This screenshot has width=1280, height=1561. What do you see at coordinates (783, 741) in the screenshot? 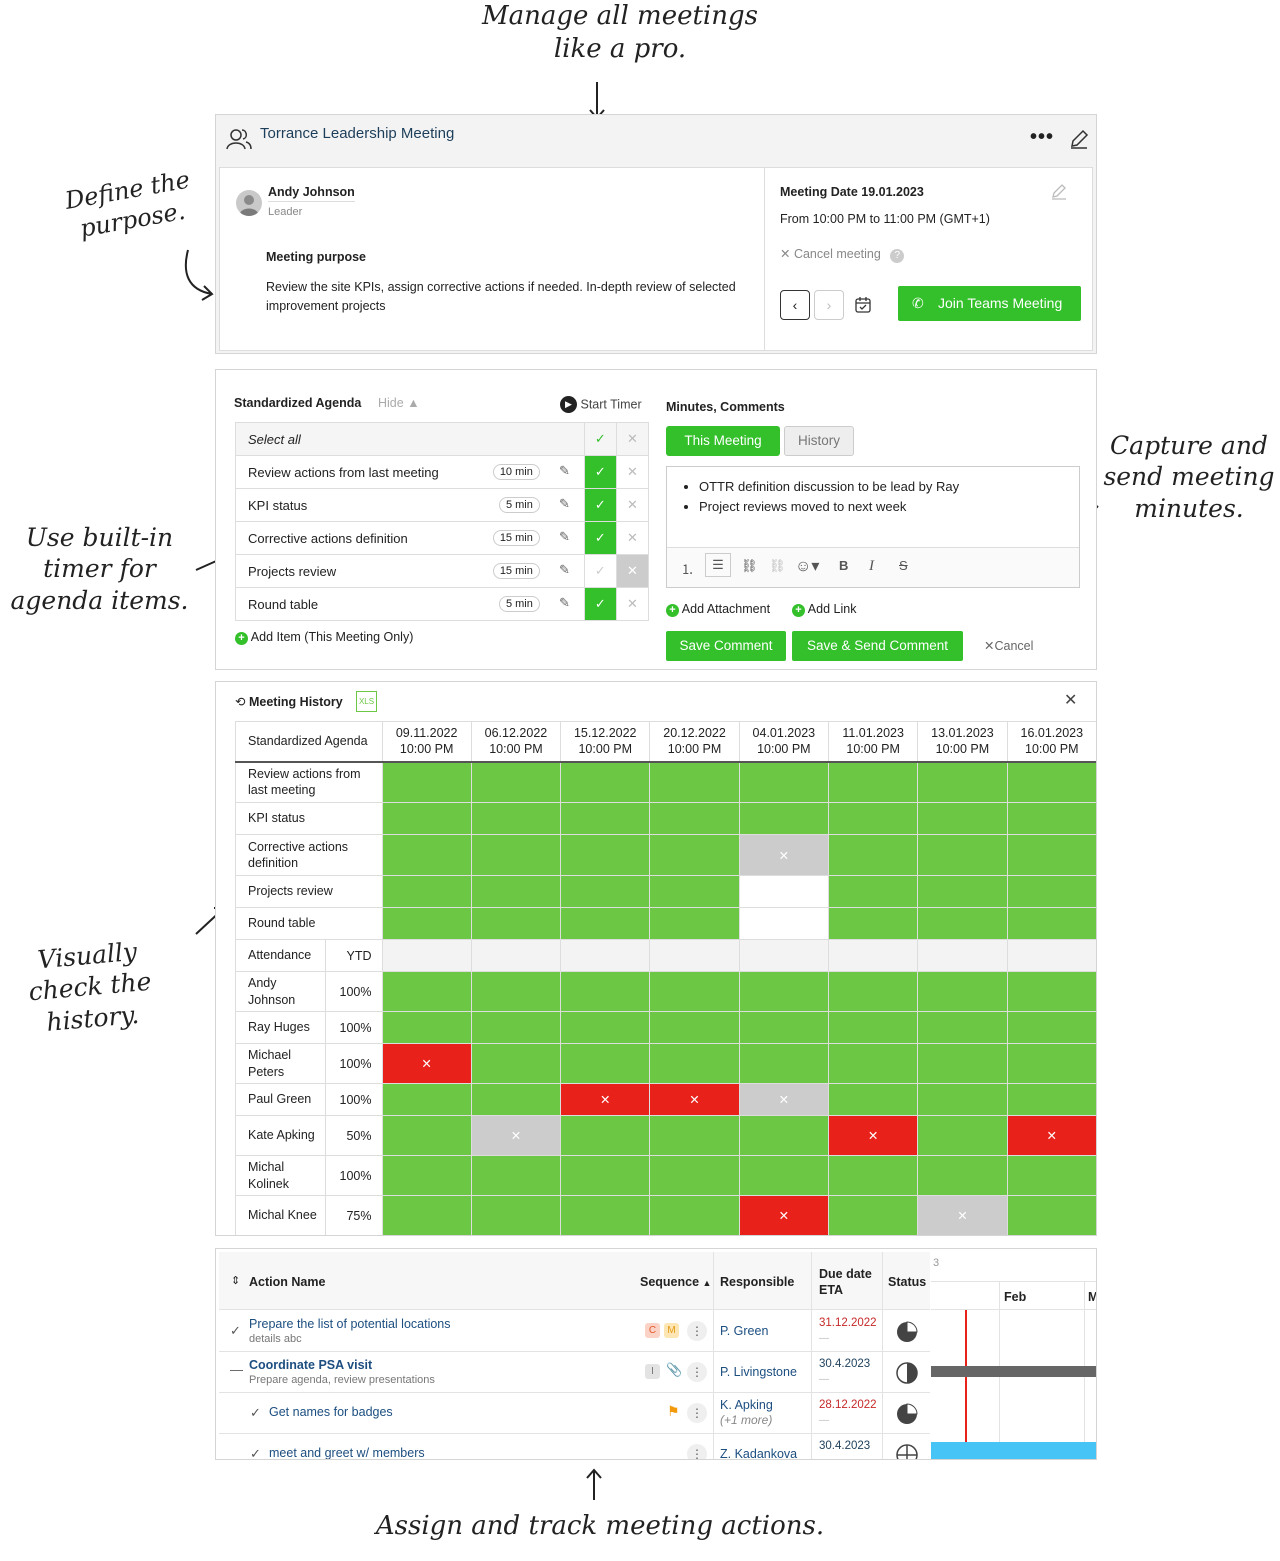
I see `history-date-header: 04.01.2023 10:00 PM` at bounding box center [783, 741].